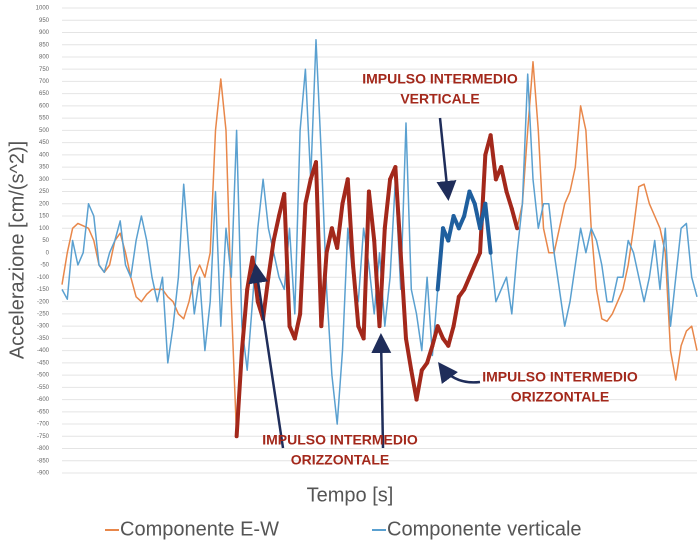  Describe the element at coordinates (484, 529) in the screenshot. I see `legend-label: Componente verticale` at that location.